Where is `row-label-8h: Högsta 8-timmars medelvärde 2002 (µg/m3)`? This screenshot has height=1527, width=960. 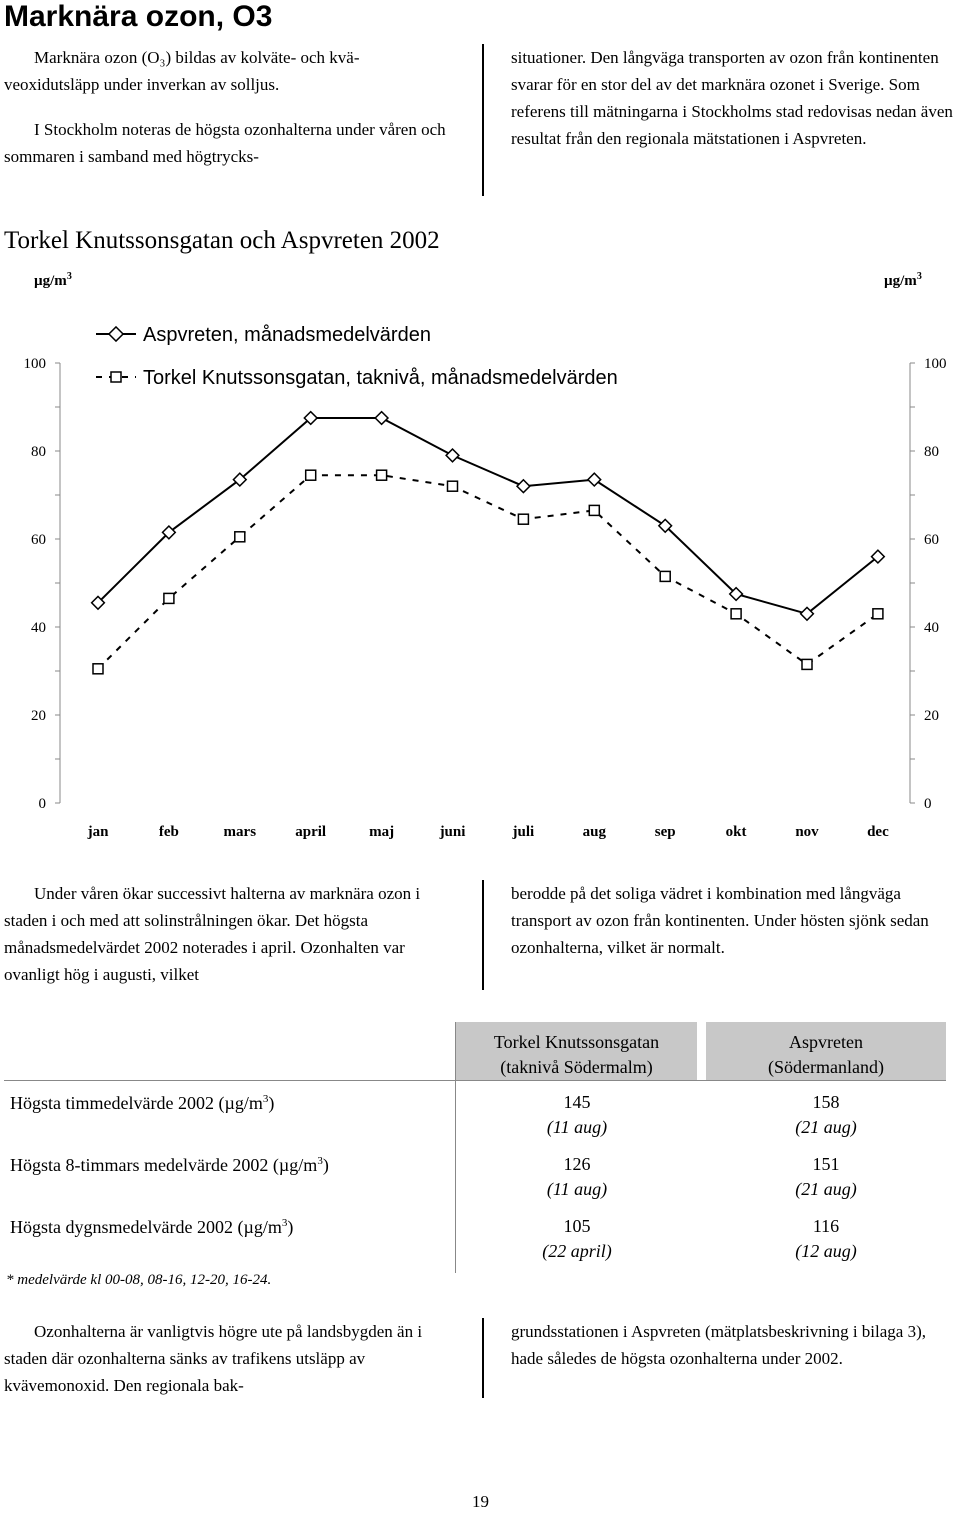 row-label-8h: Högsta 8-timmars medelvärde 2002 (µg/m3) is located at coordinates (169, 1165).